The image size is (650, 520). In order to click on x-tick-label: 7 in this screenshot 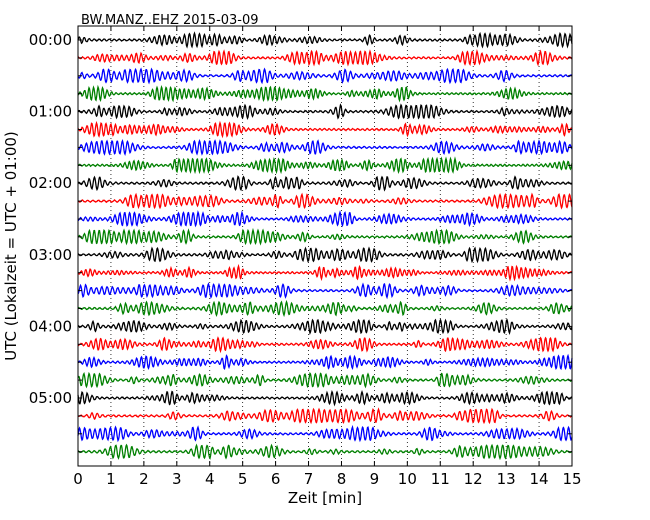, I will do `click(309, 479)`.